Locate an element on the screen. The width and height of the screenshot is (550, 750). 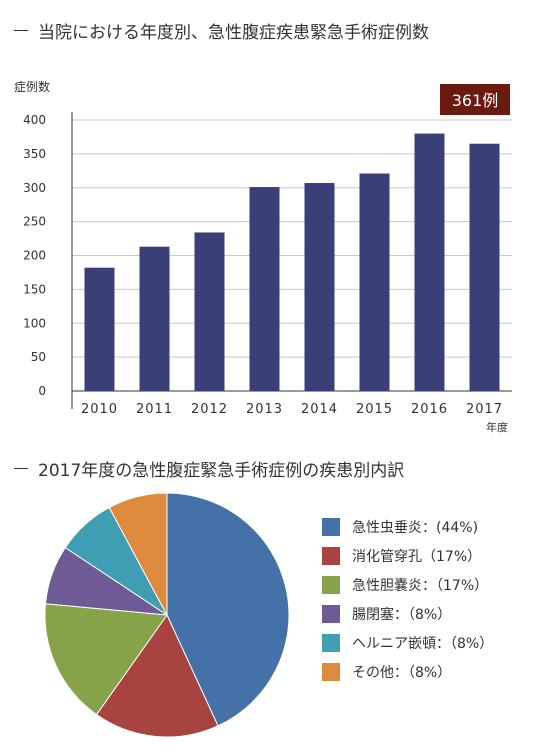
y-tick-label: 350 is located at coordinates (34, 154).